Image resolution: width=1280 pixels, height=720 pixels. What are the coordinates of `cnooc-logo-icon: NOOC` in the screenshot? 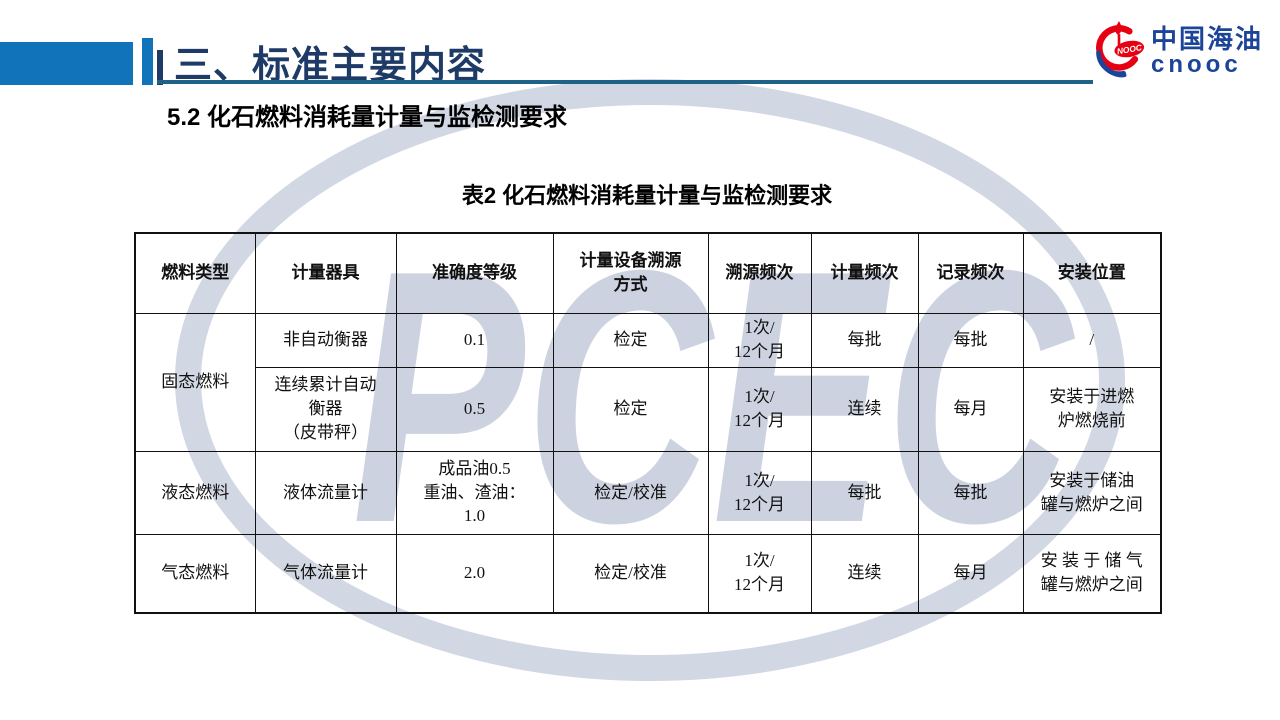 It's located at (1120, 49).